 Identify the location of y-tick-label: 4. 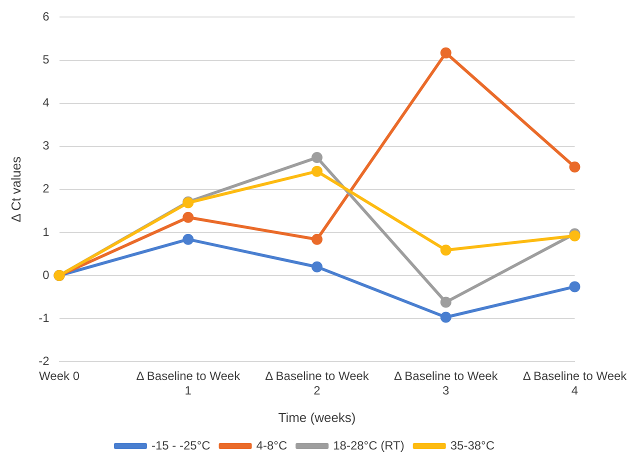
(46, 103).